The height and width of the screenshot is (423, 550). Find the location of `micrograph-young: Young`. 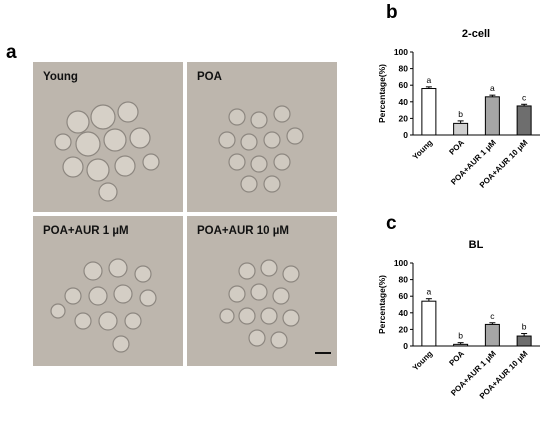

micrograph-young: Young is located at coordinates (108, 137).